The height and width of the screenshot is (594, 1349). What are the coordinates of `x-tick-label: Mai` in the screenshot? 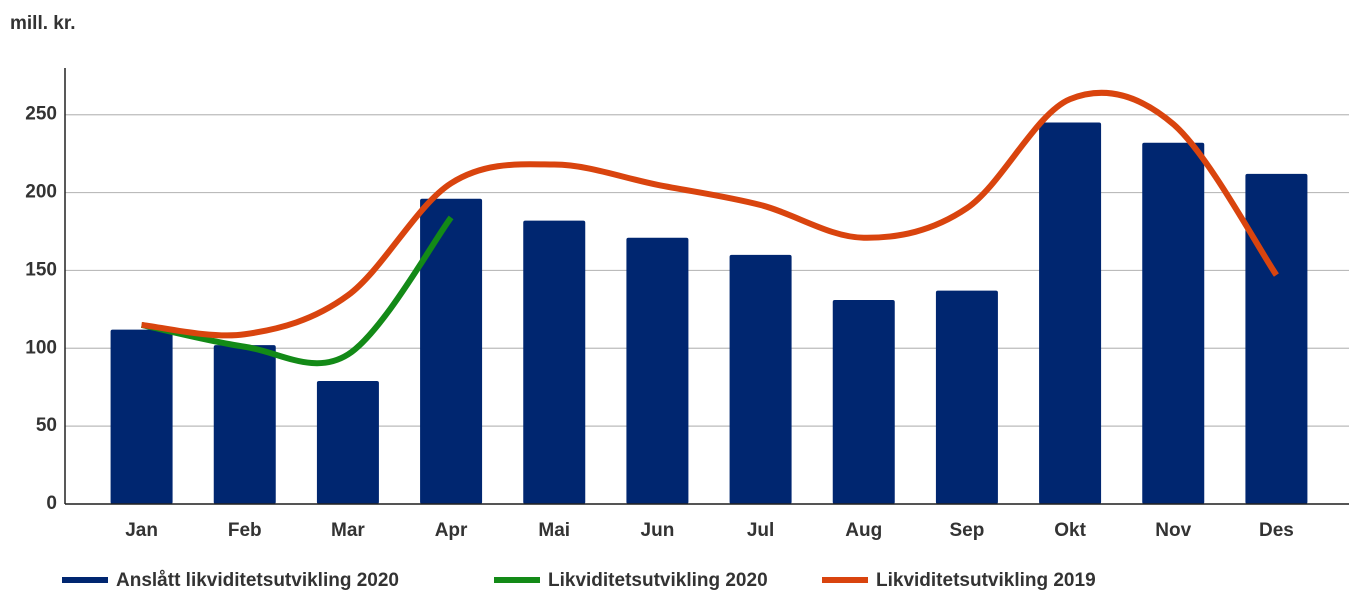 It's located at (554, 530).